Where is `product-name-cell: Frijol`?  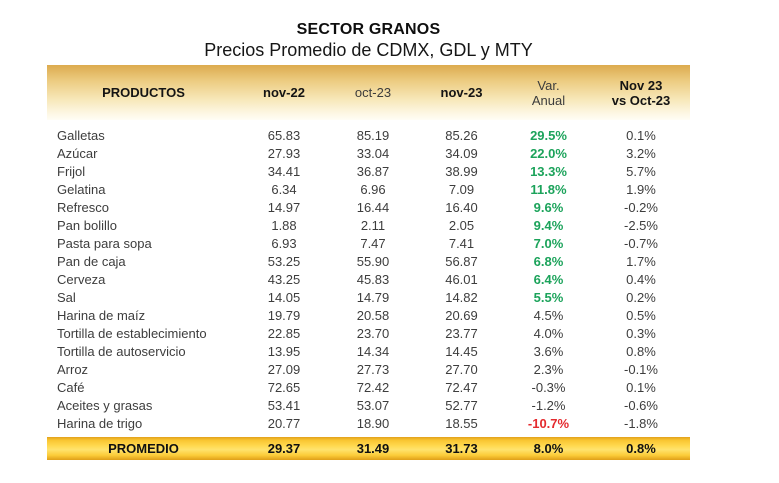 product-name-cell: Frijol is located at coordinates (71, 171).